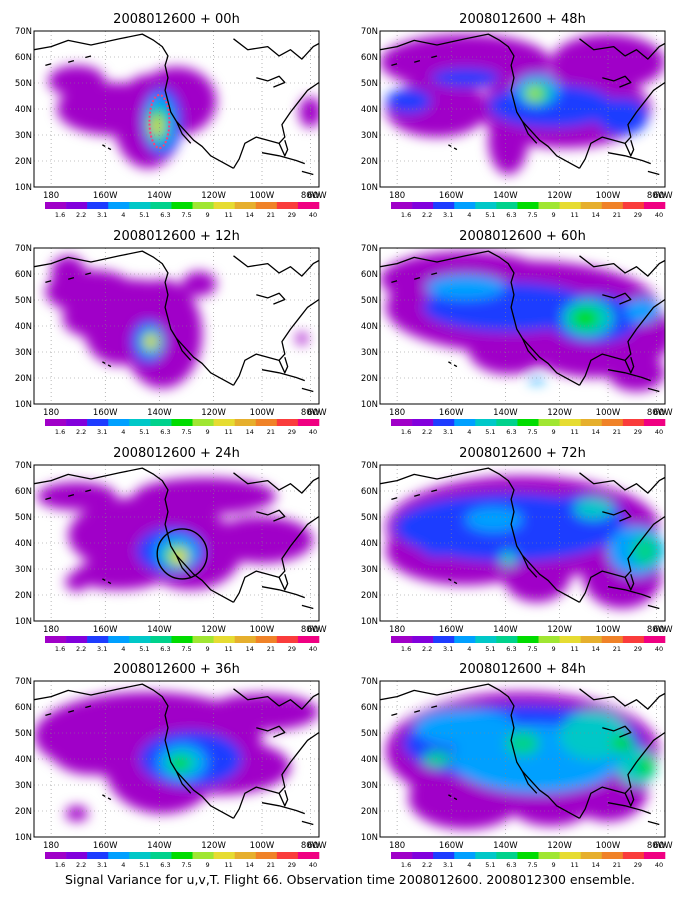 The width and height of the screenshot is (700, 900). I want to click on colorbar-label: 11, so click(229, 865).